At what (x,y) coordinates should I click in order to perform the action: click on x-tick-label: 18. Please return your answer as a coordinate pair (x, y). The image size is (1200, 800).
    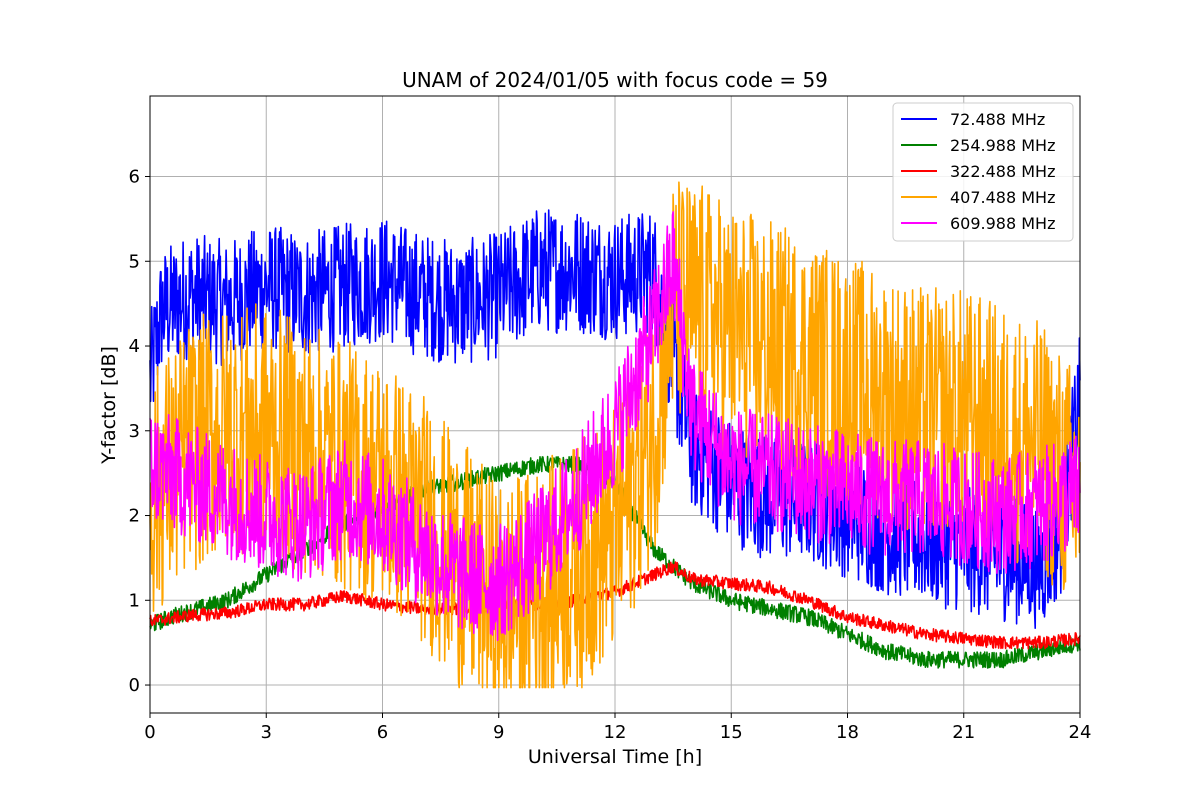
    Looking at the image, I should click on (847, 732).